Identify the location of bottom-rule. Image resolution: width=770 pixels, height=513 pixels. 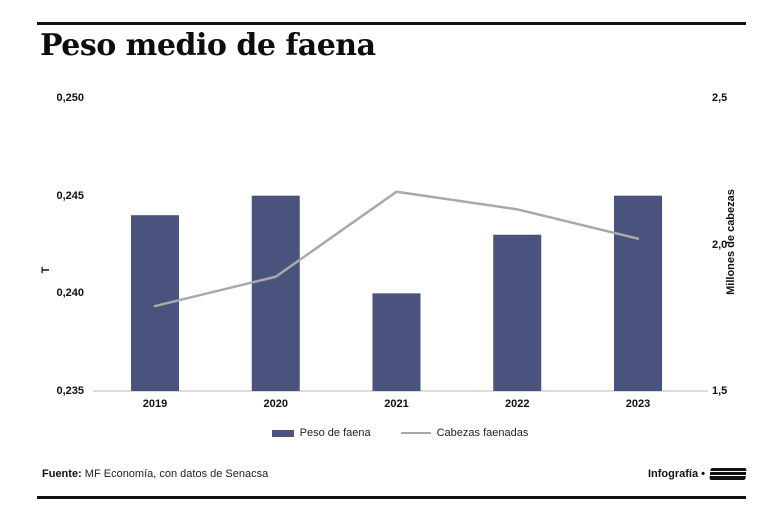
(391, 497).